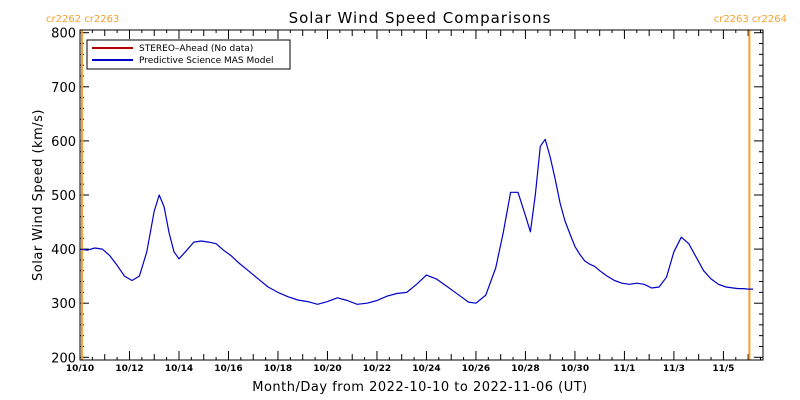 This screenshot has height=400, width=800. What do you see at coordinates (206, 61) in the screenshot?
I see `legend-label-mas-model: Predictive Science MAS Model` at bounding box center [206, 61].